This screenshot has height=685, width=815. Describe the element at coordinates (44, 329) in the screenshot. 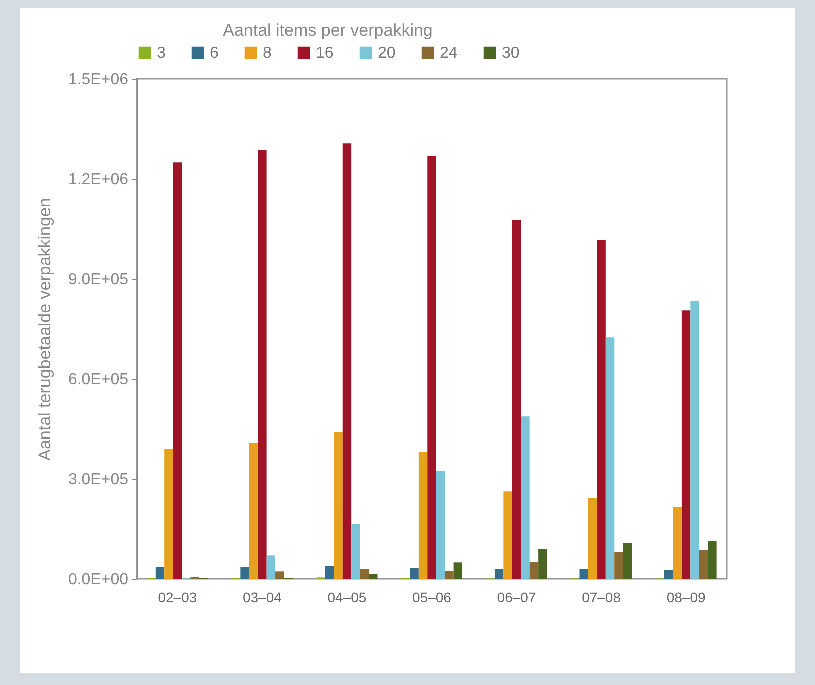

I see `y-axis-title: Aantal terugbetaalde verpakkingen` at that location.